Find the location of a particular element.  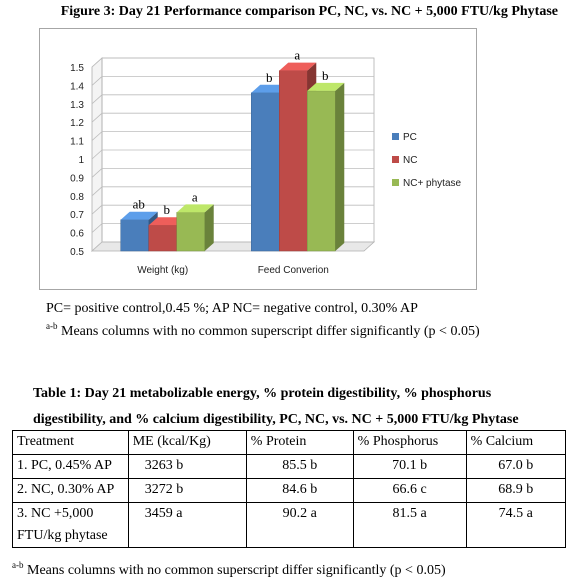

y-tick-label: 1.1 is located at coordinates (77, 142).